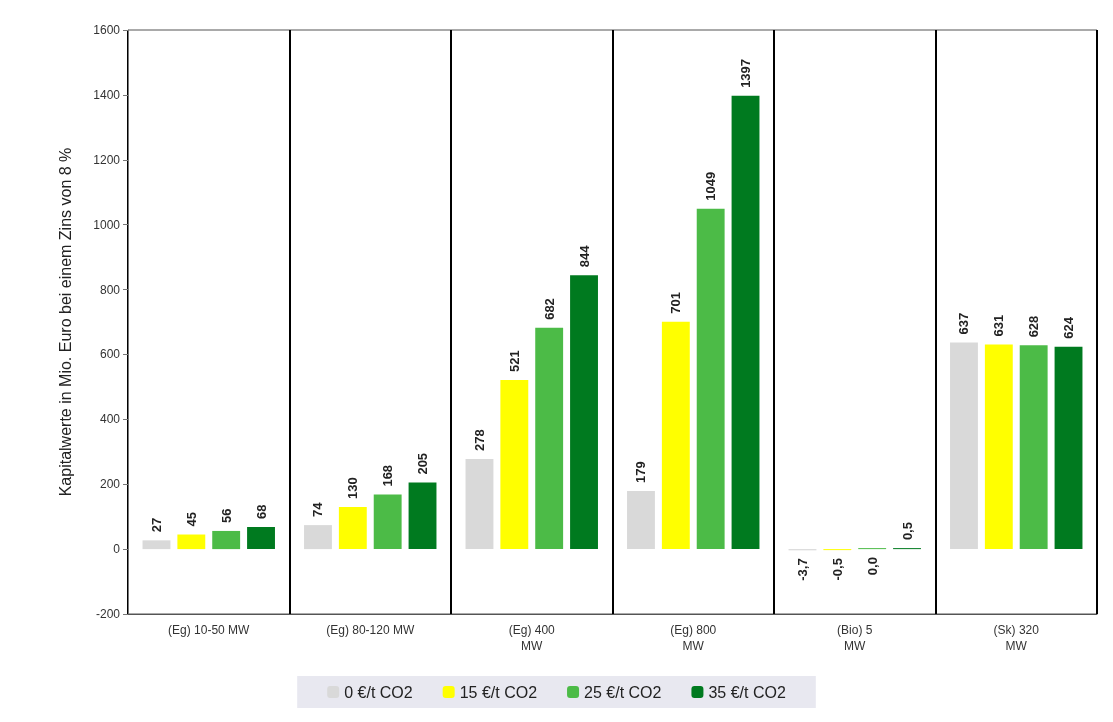 The height and width of the screenshot is (722, 1113). What do you see at coordinates (746, 73) in the screenshot?
I see `data-label: 1397` at bounding box center [746, 73].